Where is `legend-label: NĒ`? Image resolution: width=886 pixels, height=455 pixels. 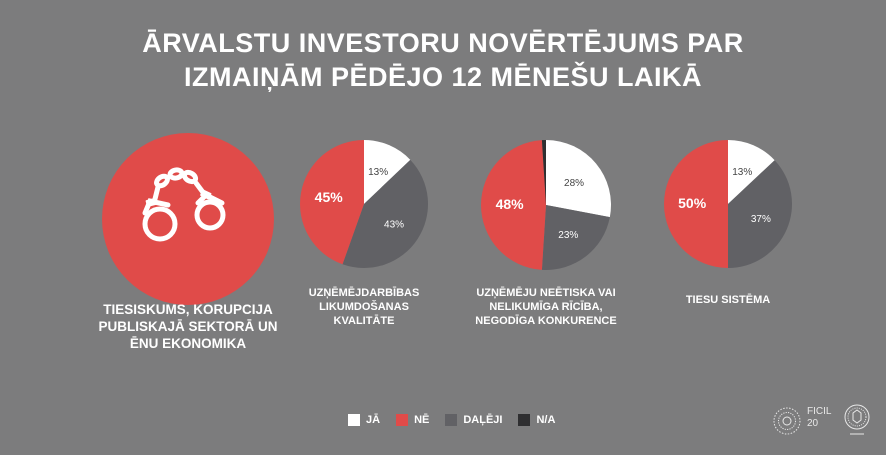 legend-label: NĒ is located at coordinates (422, 420).